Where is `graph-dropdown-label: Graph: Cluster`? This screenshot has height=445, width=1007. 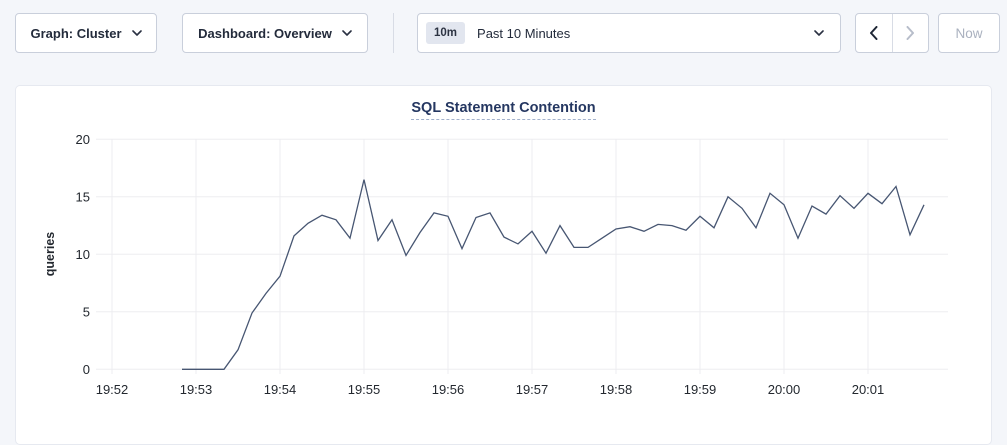
graph-dropdown-label: Graph: Cluster is located at coordinates (76, 33).